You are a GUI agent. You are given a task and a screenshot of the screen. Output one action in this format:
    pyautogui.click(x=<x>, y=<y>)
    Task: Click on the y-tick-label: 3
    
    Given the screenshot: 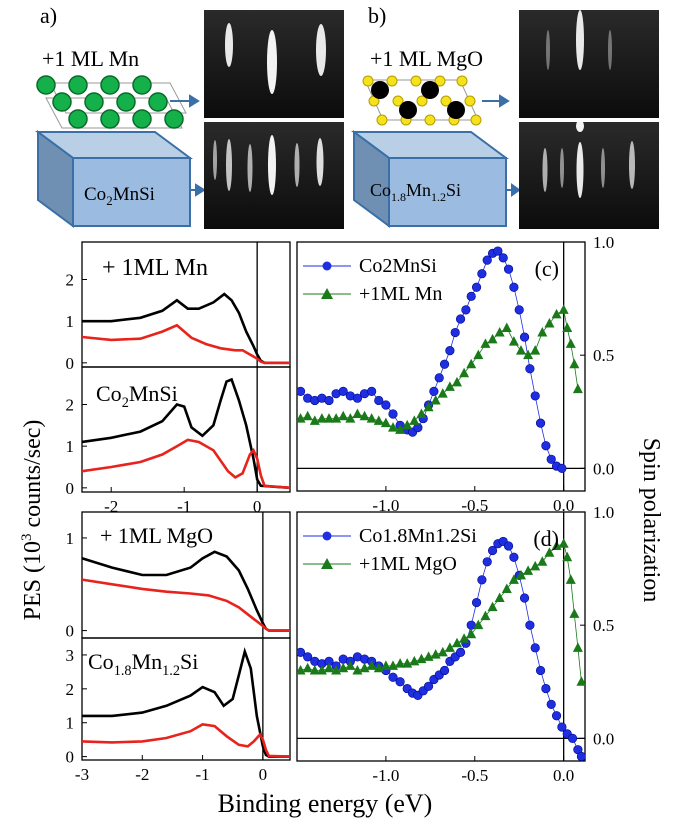 What is the action you would take?
    pyautogui.click(x=70, y=655)
    